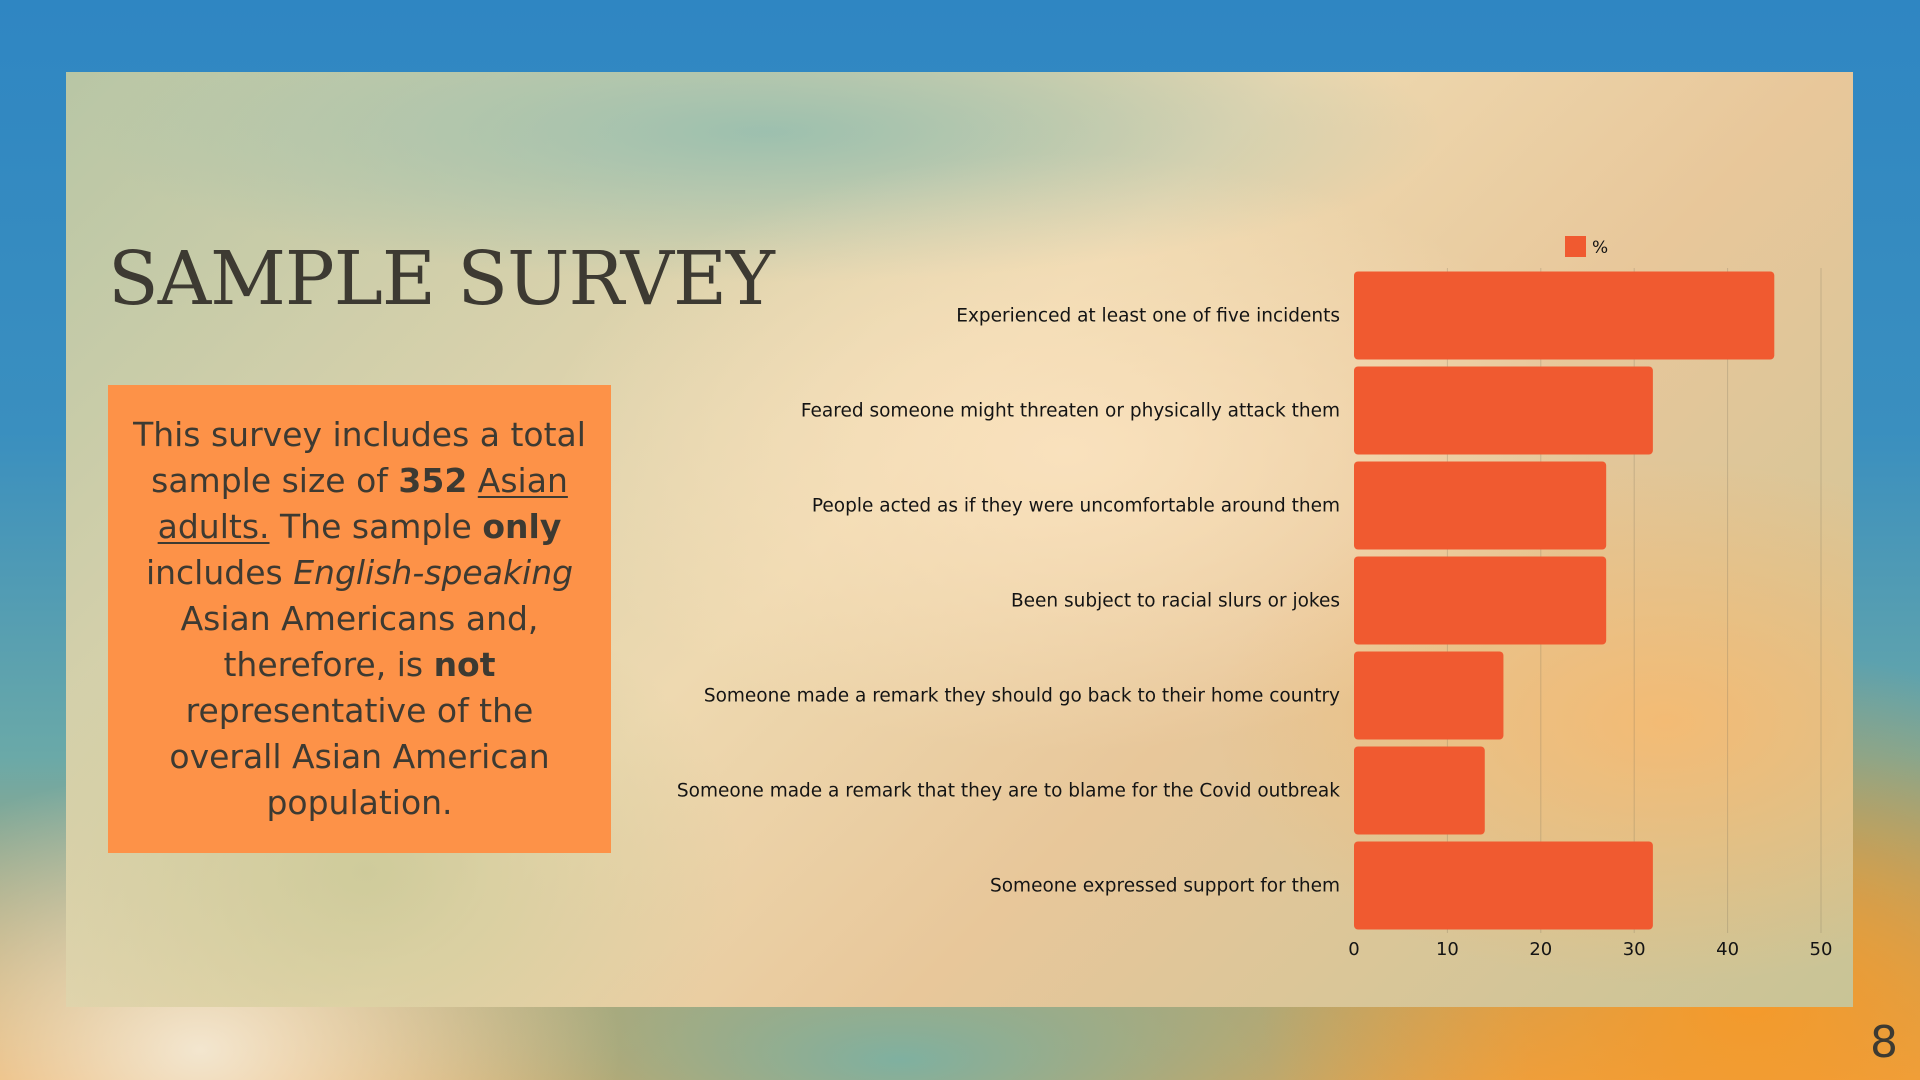 The width and height of the screenshot is (1920, 1080). I want to click on page-number: 8, so click(1884, 1042).